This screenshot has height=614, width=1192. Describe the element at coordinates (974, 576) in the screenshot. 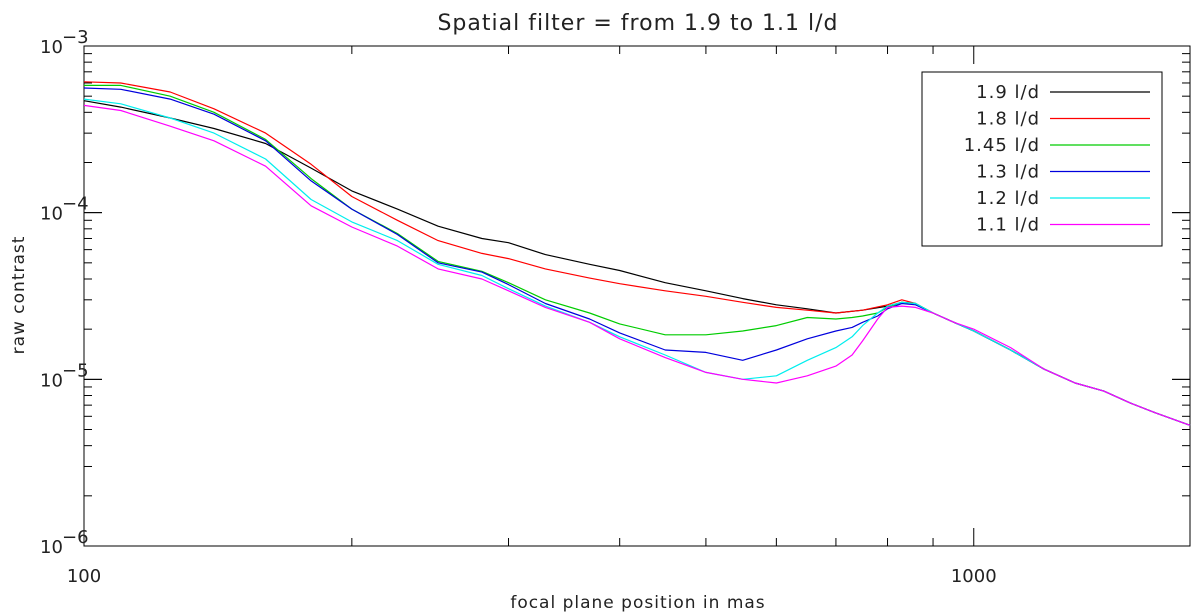

I see `x-tick-label: 1000` at that location.